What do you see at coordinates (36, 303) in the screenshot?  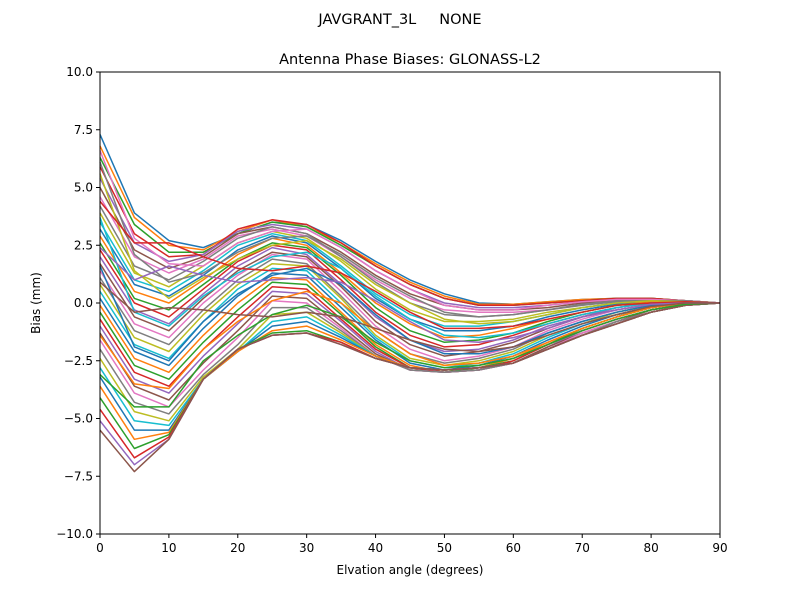 I see `y-axis-label: Bias (mm)` at bounding box center [36, 303].